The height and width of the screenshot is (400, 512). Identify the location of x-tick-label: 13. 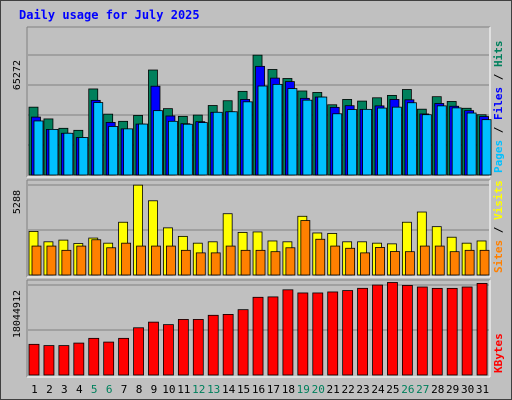
(213, 389).